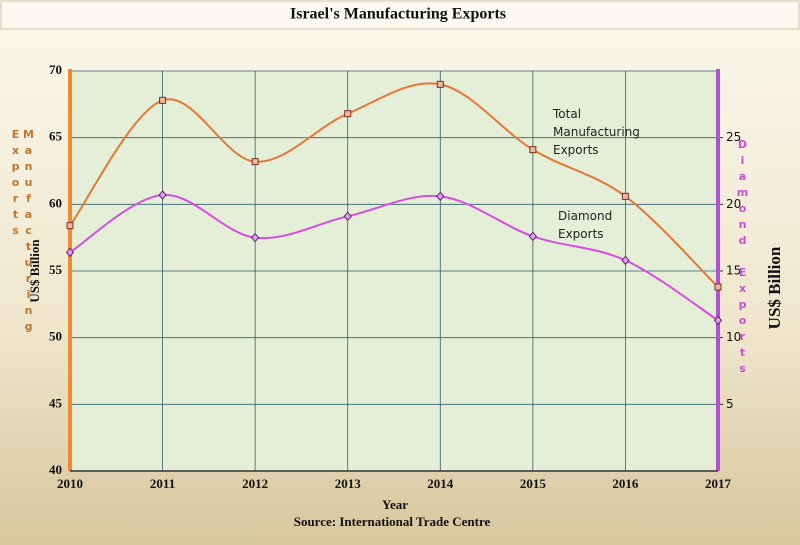 The width and height of the screenshot is (800, 545). What do you see at coordinates (733, 337) in the screenshot?
I see `y2-tick-label: 10` at bounding box center [733, 337].